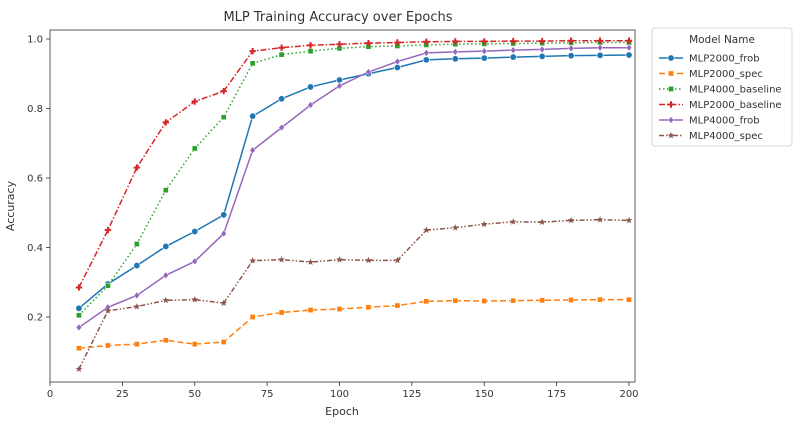 Image resolution: width=800 pixels, height=425 pixels. What do you see at coordinates (724, 59) in the screenshot?
I see `legend-label: MLP2000_frob` at bounding box center [724, 59].